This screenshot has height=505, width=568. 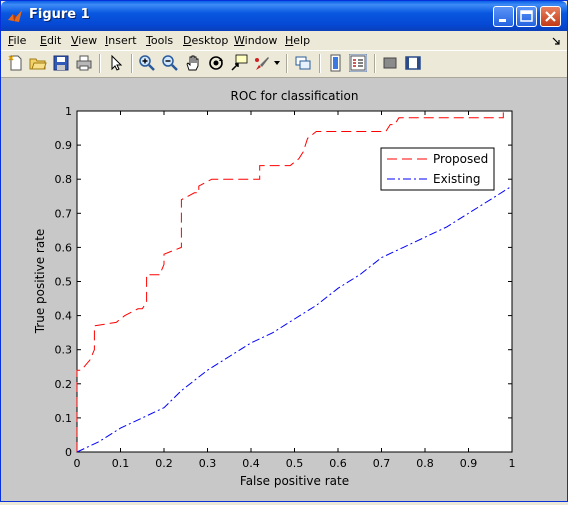 What do you see at coordinates (147, 63) in the screenshot?
I see `zoom-in-icon` at bounding box center [147, 63].